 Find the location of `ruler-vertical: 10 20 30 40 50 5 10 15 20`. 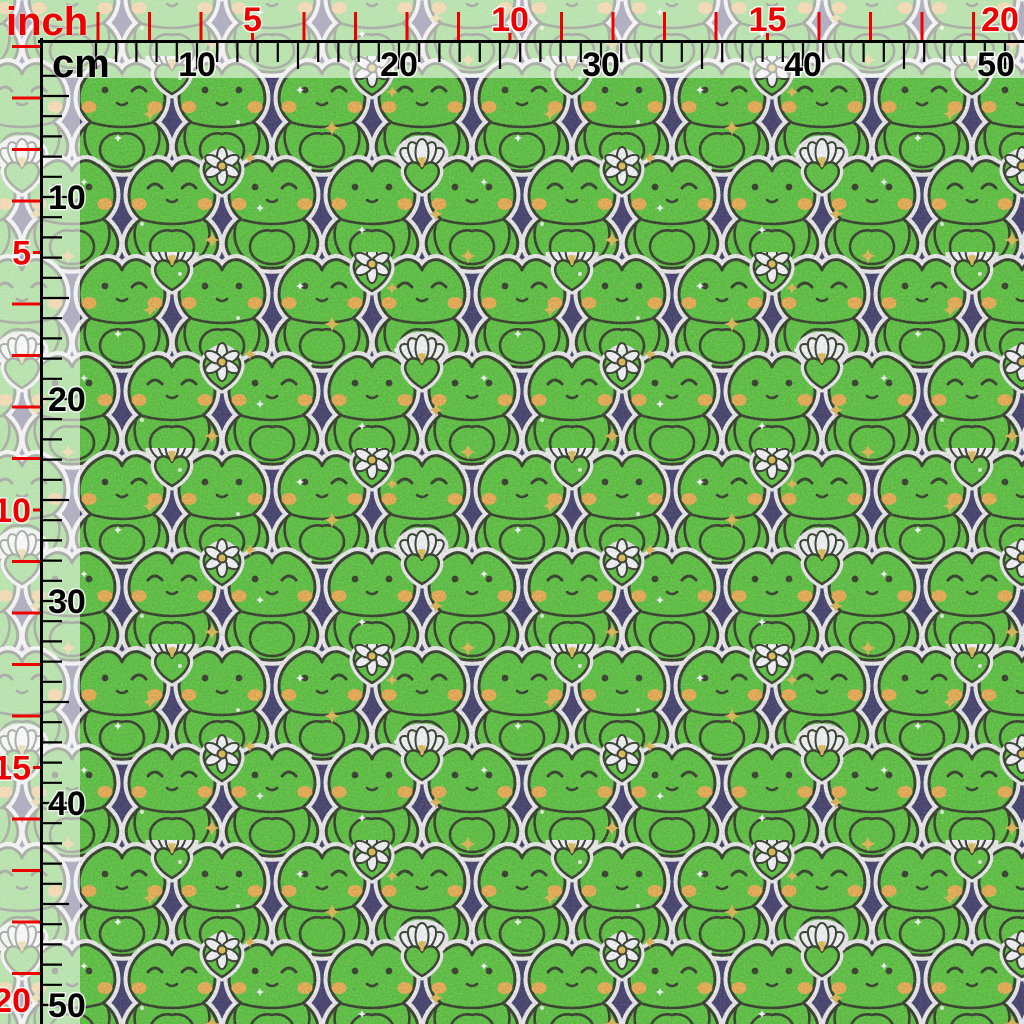

ruler-vertical: 10 20 30 40 50 5 10 15 20 is located at coordinates (43, 531).